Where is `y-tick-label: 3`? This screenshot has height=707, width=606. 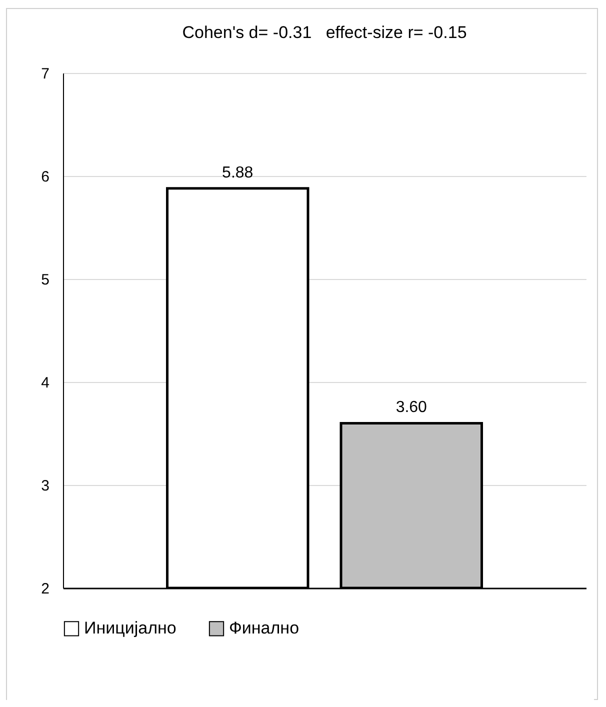 y-tick-label: 3 is located at coordinates (45, 486).